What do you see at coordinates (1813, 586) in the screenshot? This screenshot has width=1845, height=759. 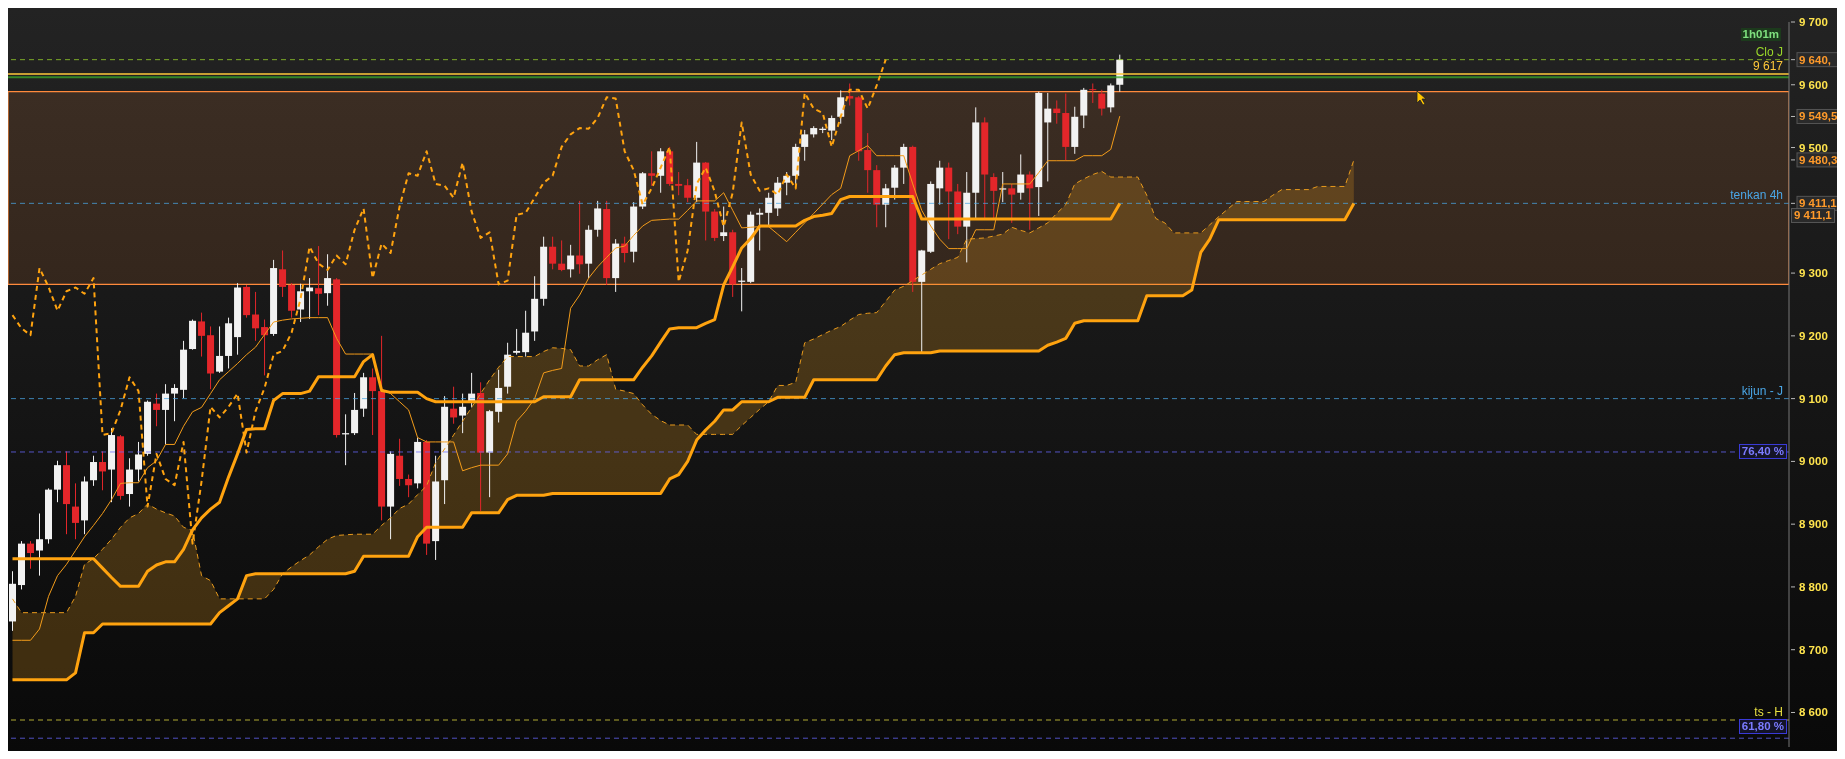 I see `y-tick-label: 8 800` at bounding box center [1813, 586].